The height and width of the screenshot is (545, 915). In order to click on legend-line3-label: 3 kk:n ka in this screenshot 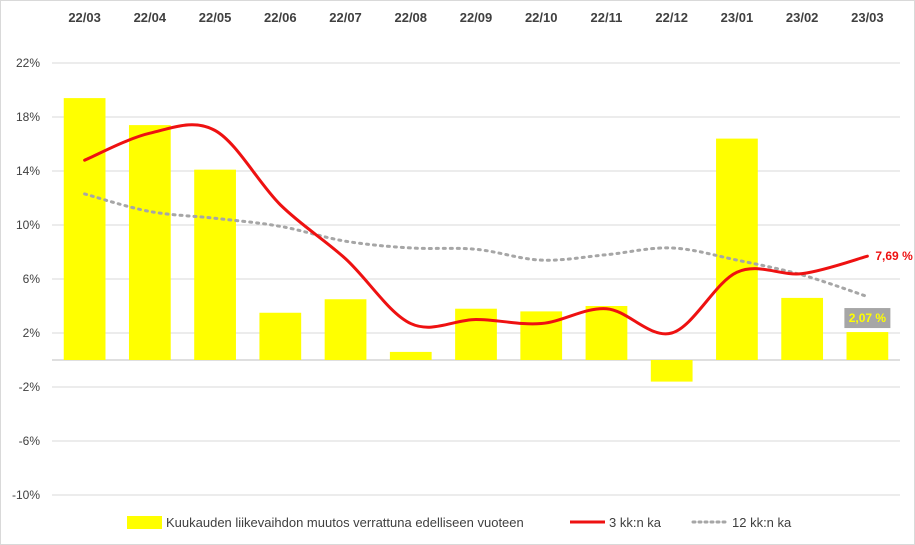, I will do `click(635, 522)`.